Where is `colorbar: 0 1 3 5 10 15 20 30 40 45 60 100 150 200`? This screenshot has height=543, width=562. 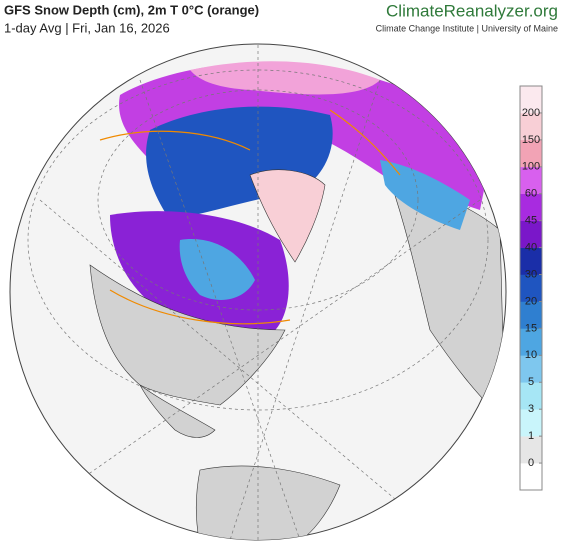 colorbar: 0 1 3 5 10 15 20 30 40 45 60 100 150 200 is located at coordinates (531, 288).